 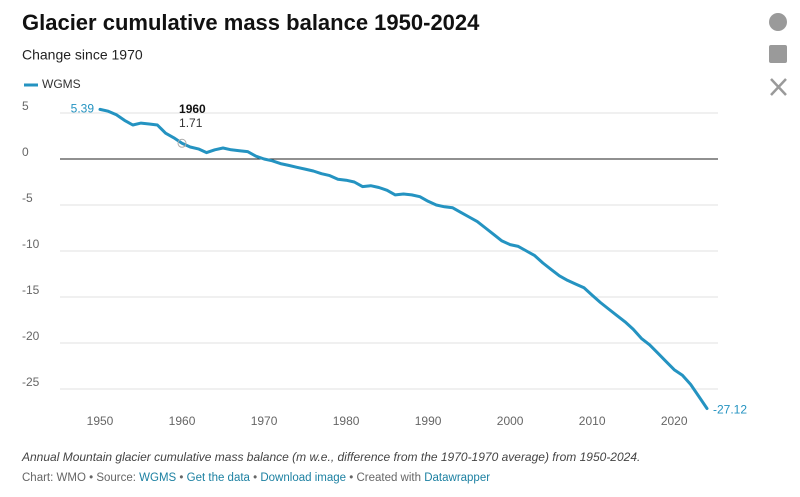 I want to click on x-tick-label: 1990, so click(x=428, y=421).